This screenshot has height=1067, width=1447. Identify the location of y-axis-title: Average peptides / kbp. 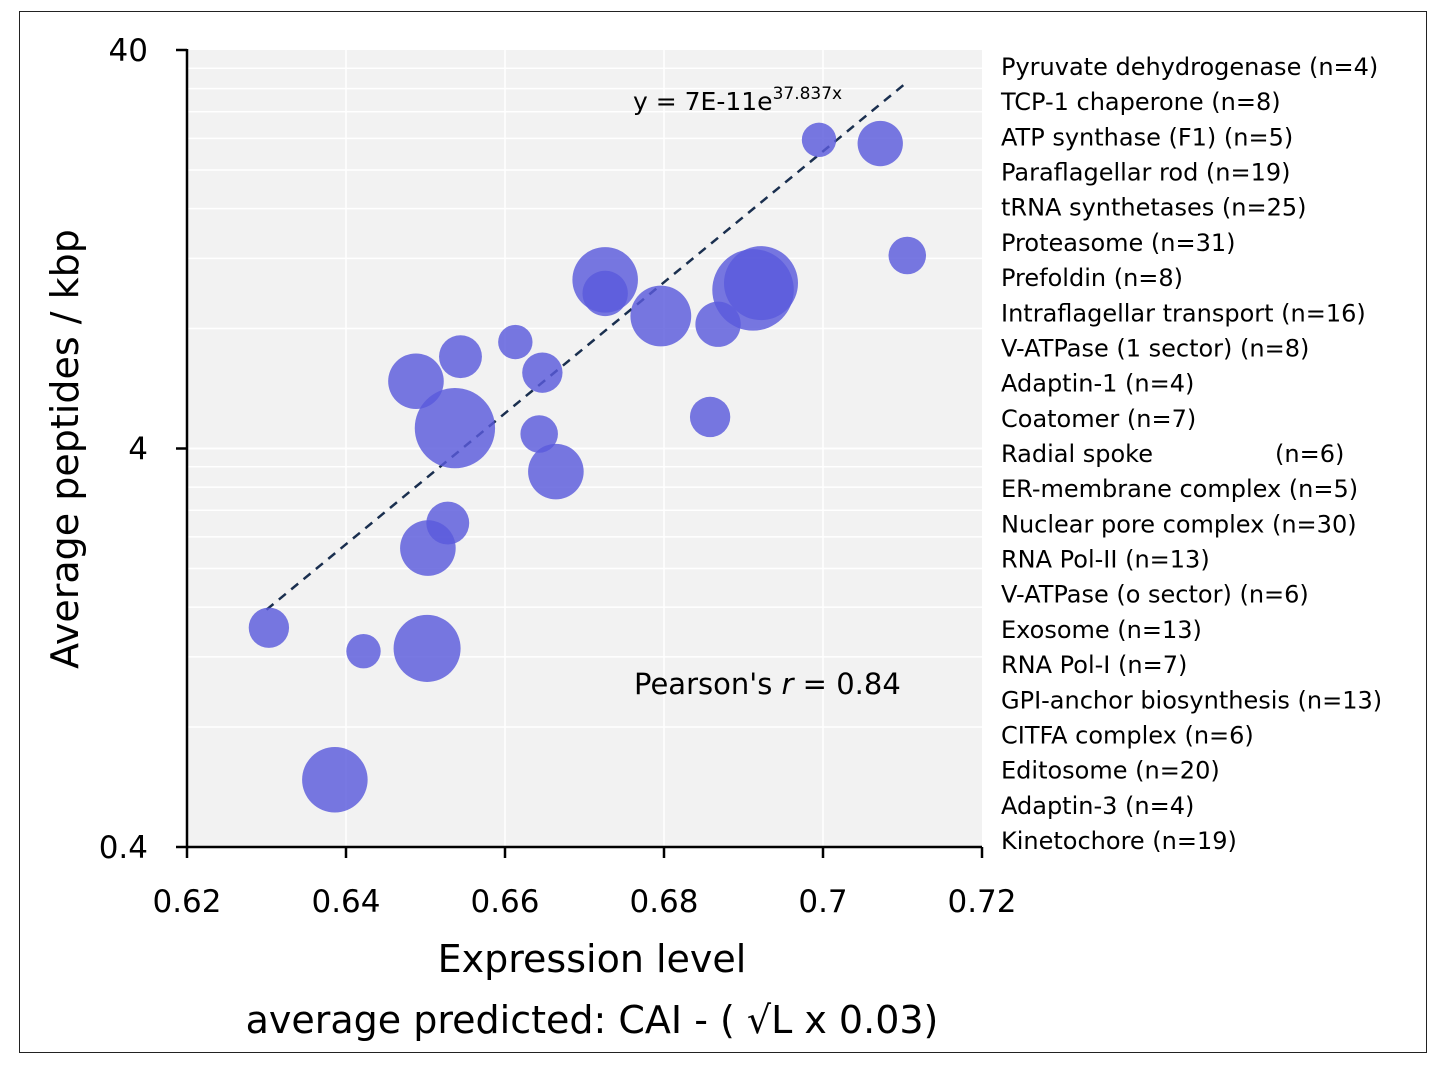
(65, 449).